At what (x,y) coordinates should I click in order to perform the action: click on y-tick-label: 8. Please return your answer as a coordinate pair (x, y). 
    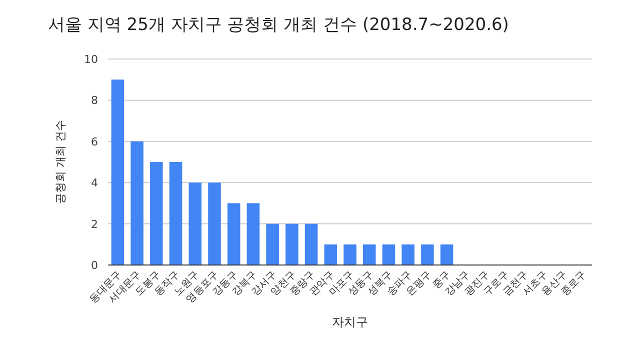
    Looking at the image, I should click on (94, 101).